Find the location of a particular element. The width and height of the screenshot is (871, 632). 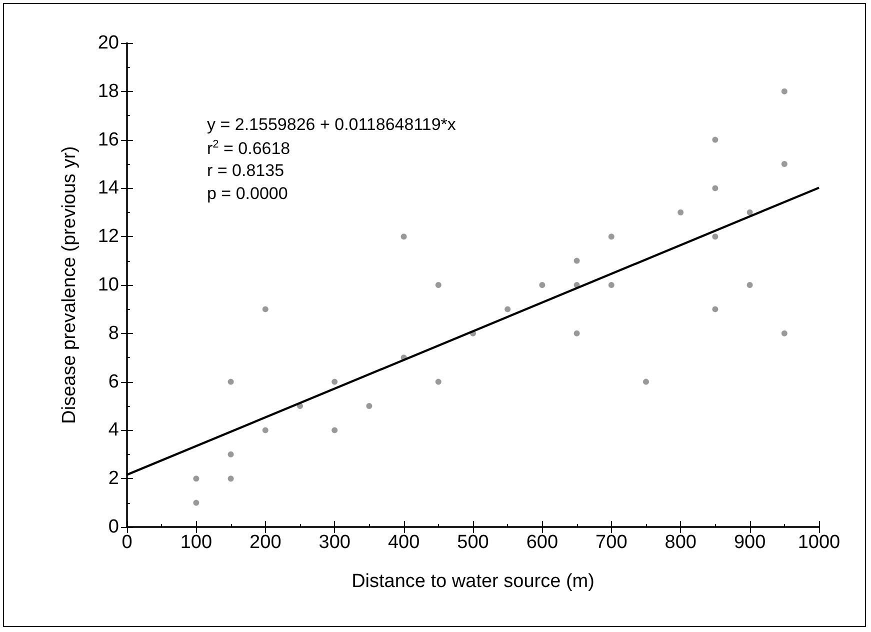

x-tick-label: 200 is located at coordinates (266, 542).